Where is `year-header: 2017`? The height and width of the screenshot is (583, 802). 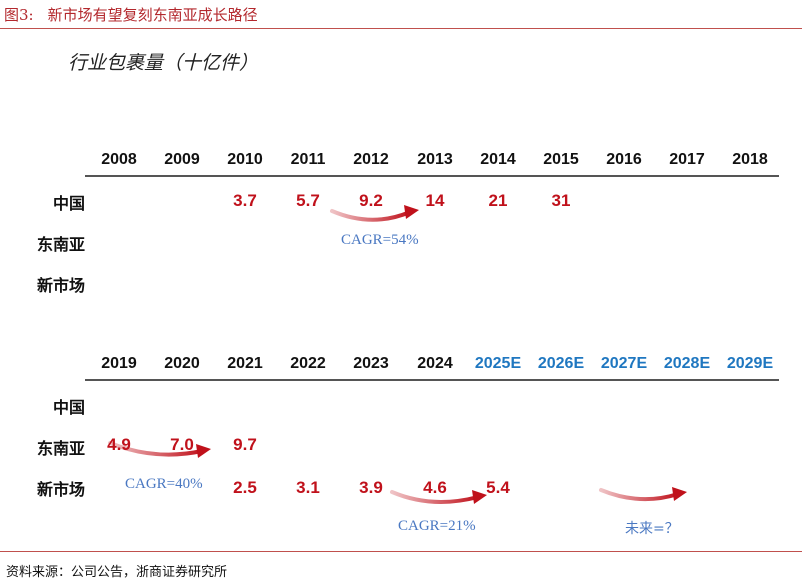 year-header: 2017 is located at coordinates (687, 159).